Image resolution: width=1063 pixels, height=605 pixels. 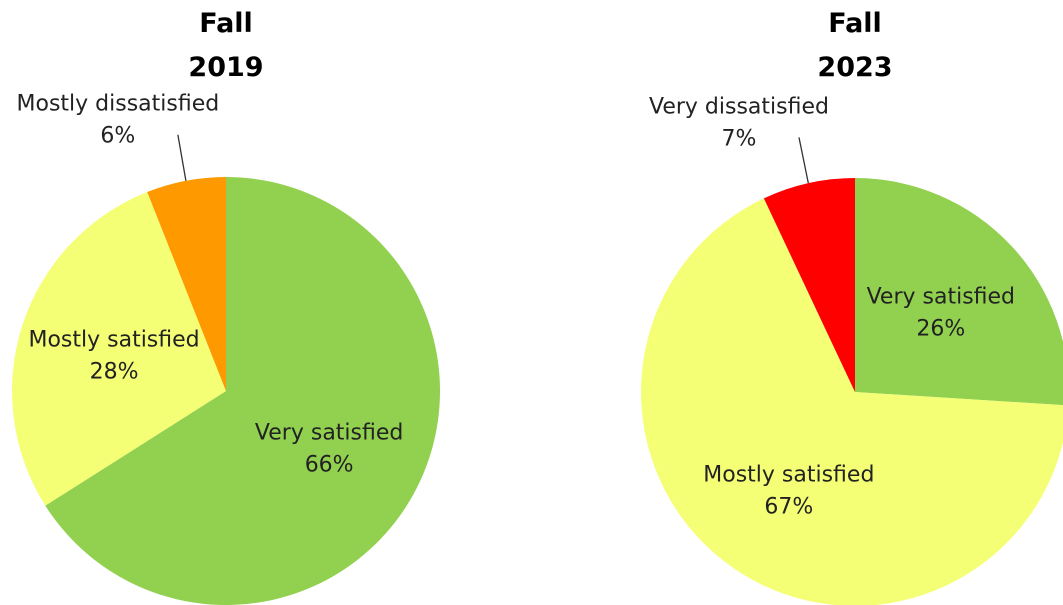 I want to click on slice-label: Very dissatisfied, so click(x=739, y=106).